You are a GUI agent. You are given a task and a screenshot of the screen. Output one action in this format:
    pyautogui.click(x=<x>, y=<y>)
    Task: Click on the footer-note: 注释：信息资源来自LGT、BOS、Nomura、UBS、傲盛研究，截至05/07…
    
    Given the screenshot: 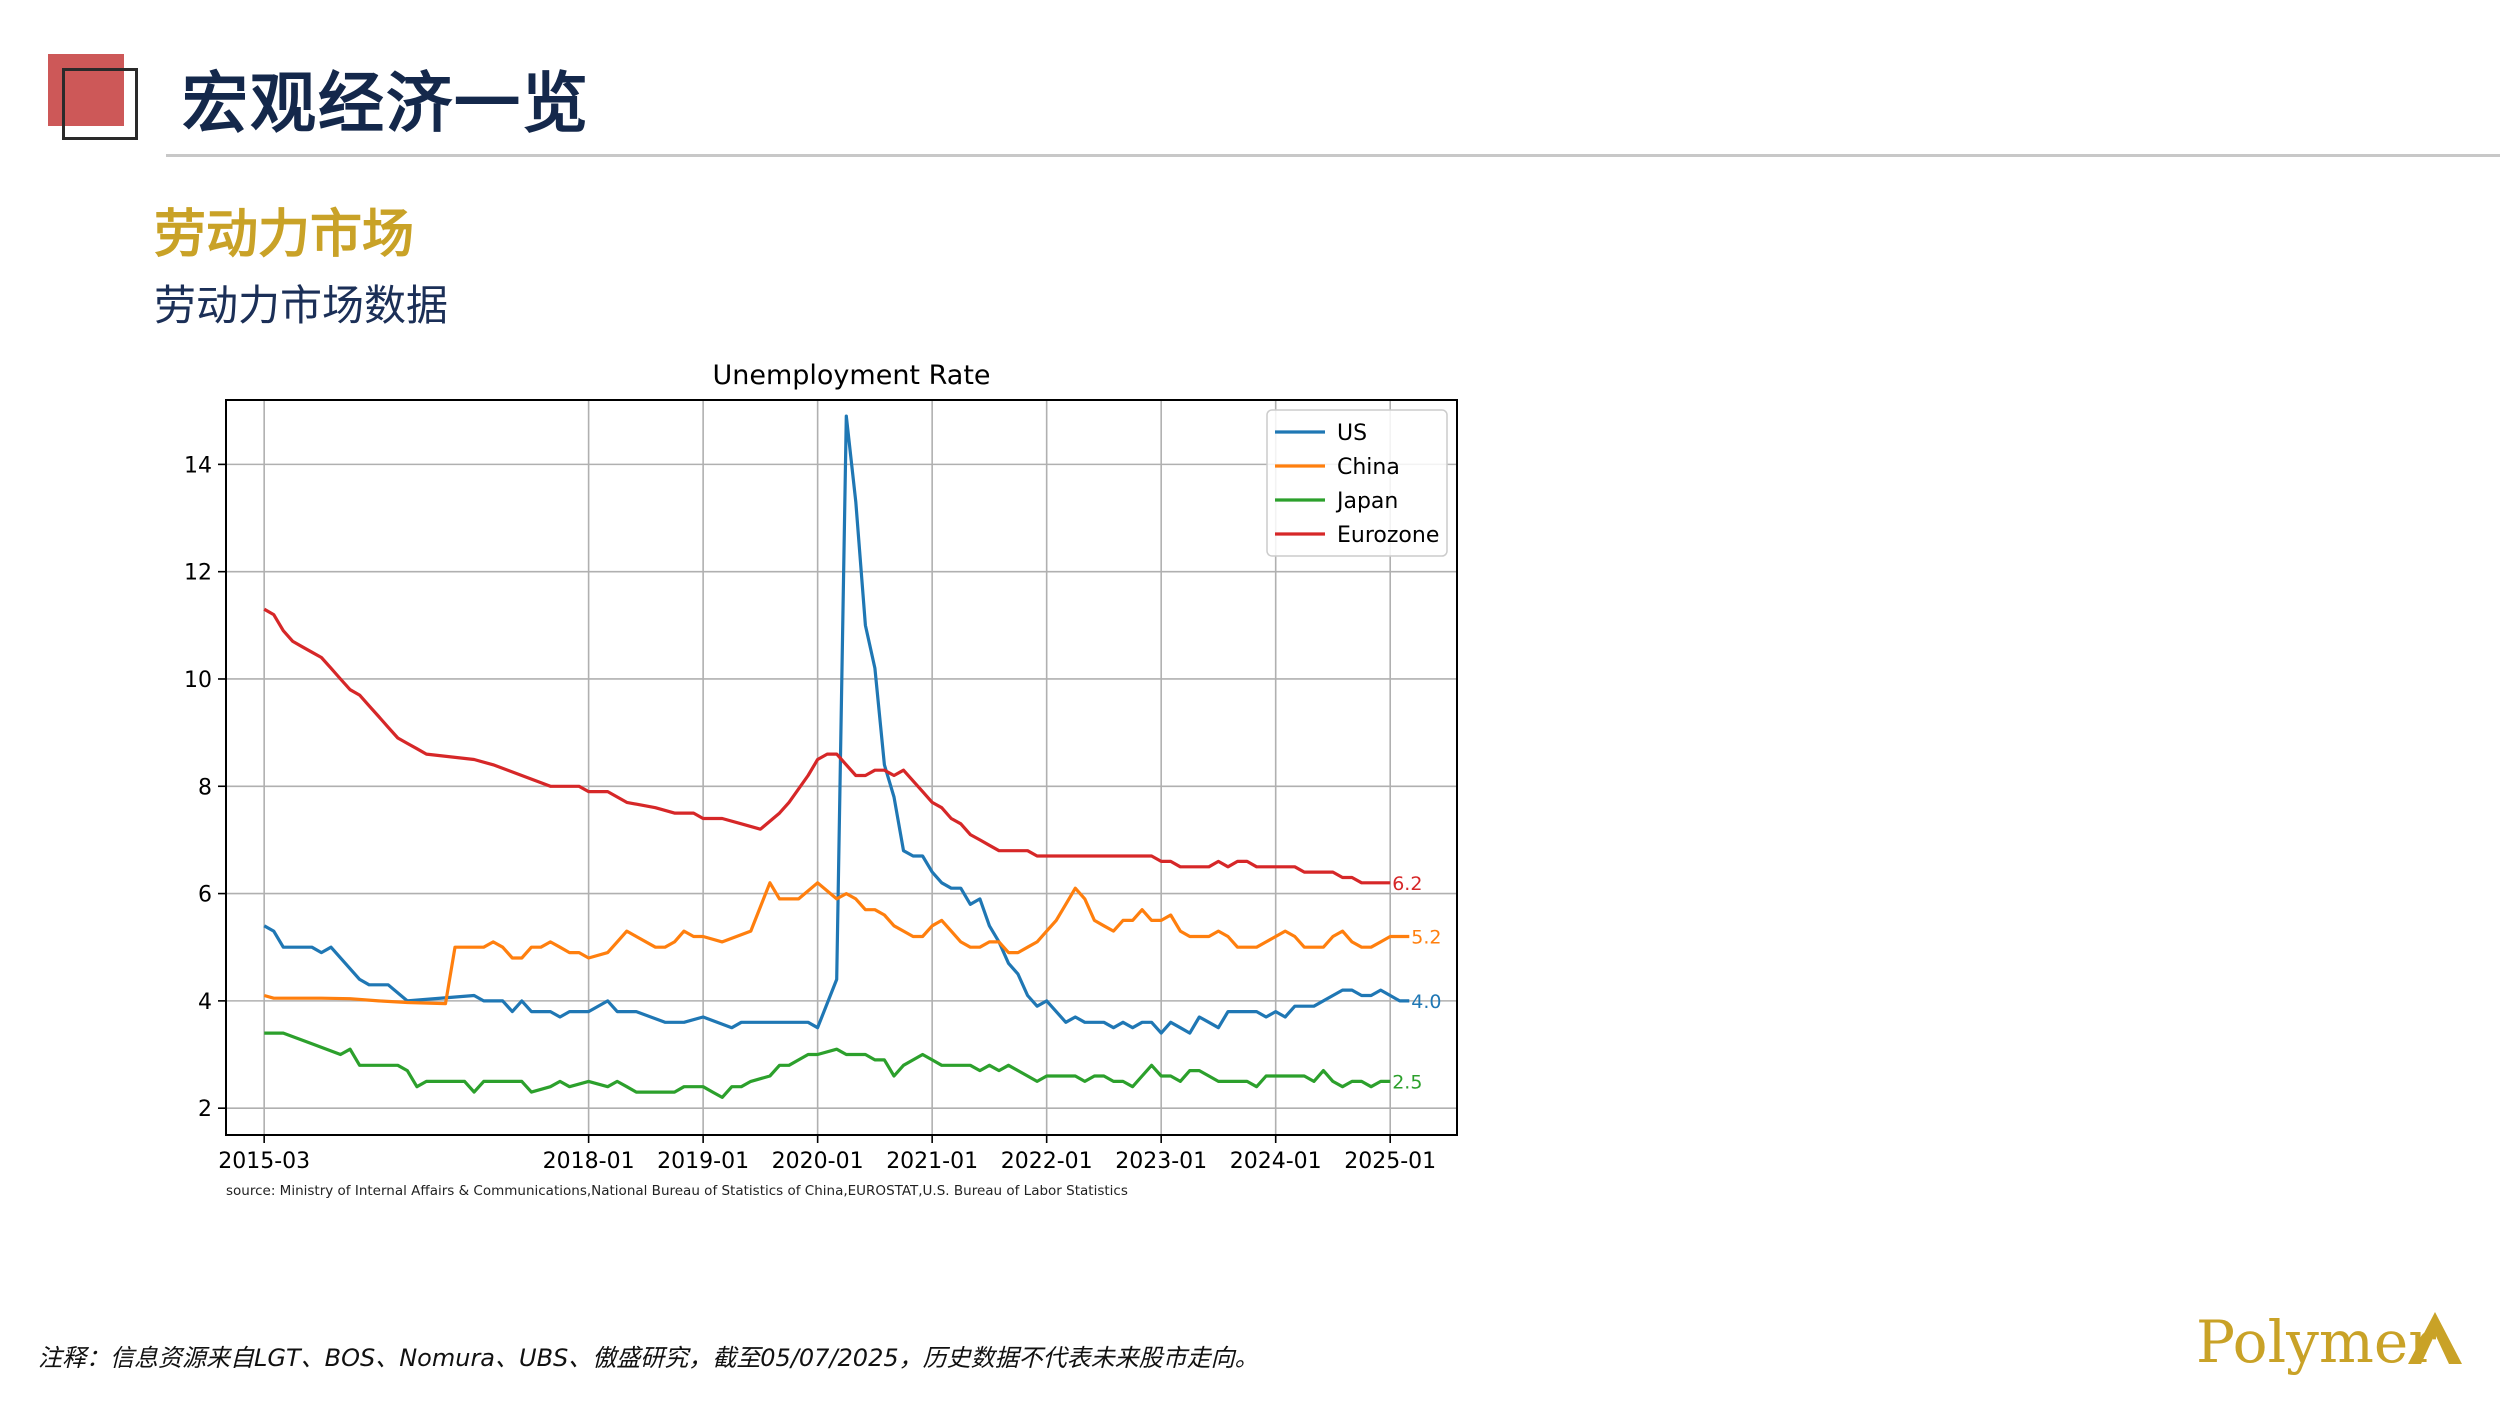 What is the action you would take?
    pyautogui.click(x=648, y=1358)
    